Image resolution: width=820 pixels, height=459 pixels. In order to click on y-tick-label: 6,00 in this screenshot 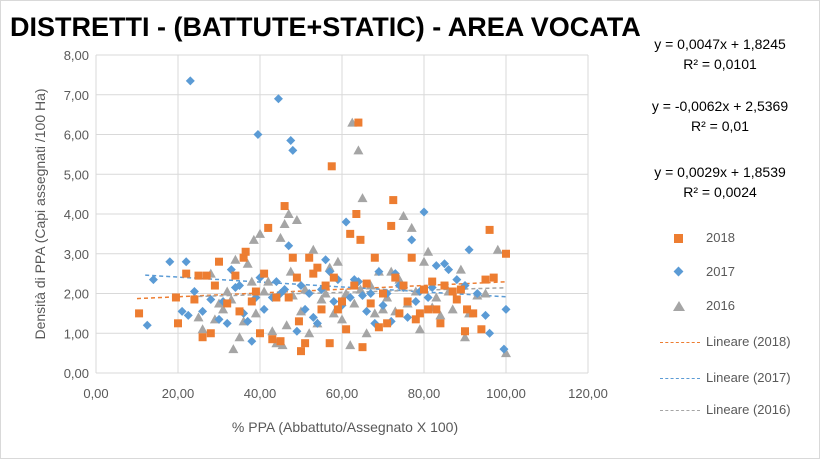, I will do `click(76, 135)`.